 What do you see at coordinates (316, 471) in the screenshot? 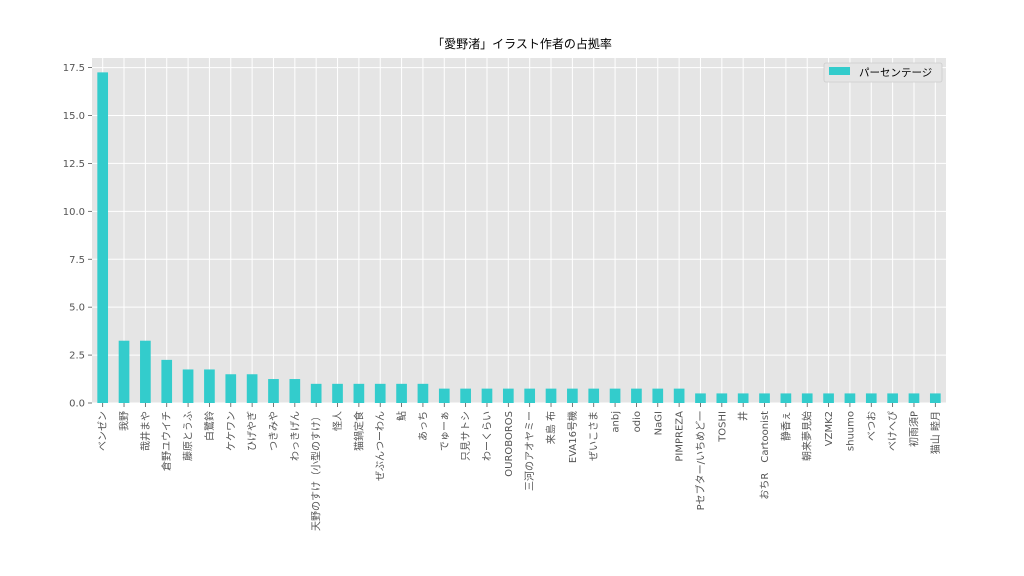
I see `x-tick-label: 天野のすけ（小型のすけ）` at bounding box center [316, 471].